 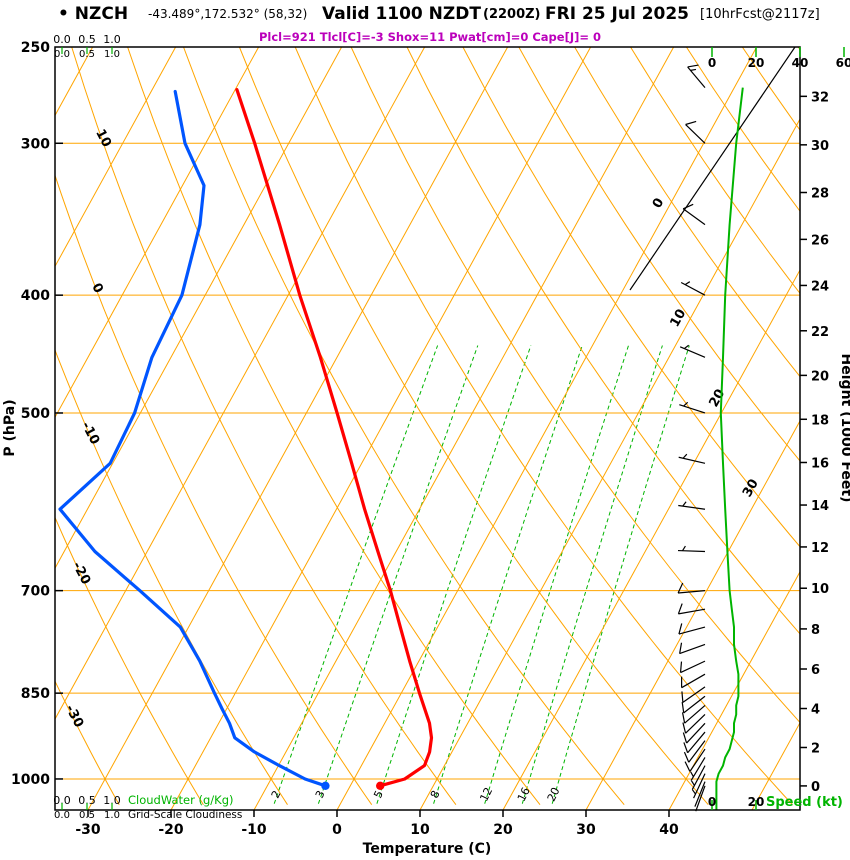 What do you see at coordinates (820, 332) in the screenshot?
I see `height-tick-label: 22` at bounding box center [820, 332].